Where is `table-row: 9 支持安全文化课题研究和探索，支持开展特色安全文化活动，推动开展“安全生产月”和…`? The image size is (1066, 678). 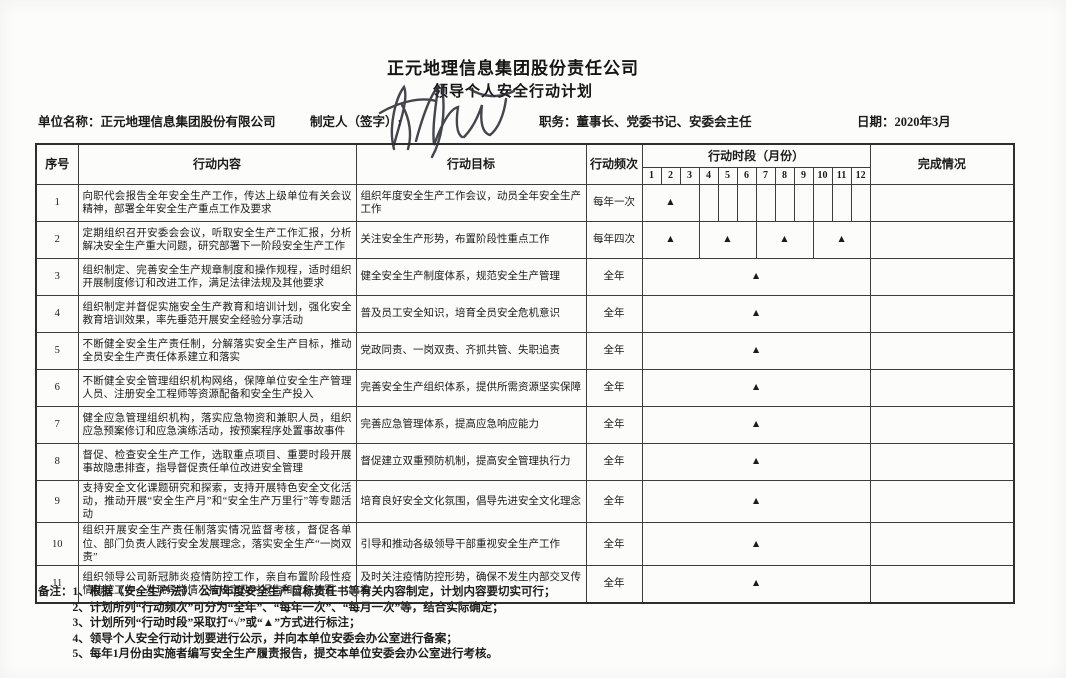 table-row: 9 支持安全文化课题研究和探索，支持开展特色安全文化活动，推动开展“安全生产月”和… is located at coordinates (525, 501).